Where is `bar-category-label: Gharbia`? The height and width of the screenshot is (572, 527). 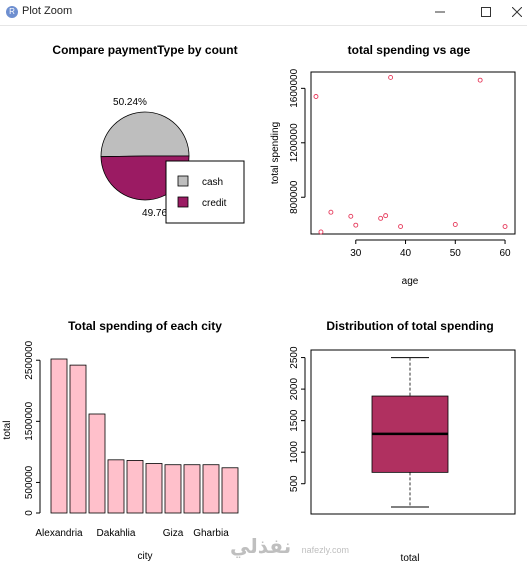
bar-category-label: Gharbia is located at coordinates (211, 533).